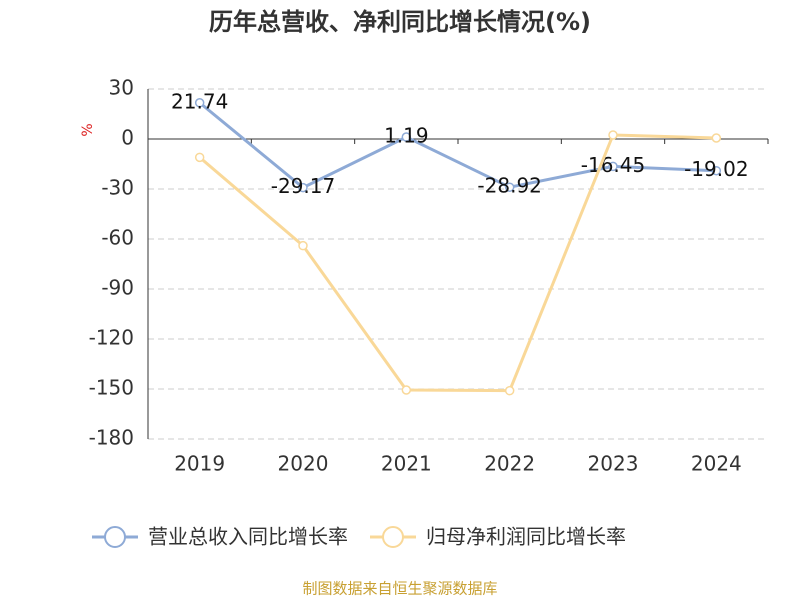  Describe the element at coordinates (111, 388) in the screenshot. I see `y-tick-label: -150` at that location.